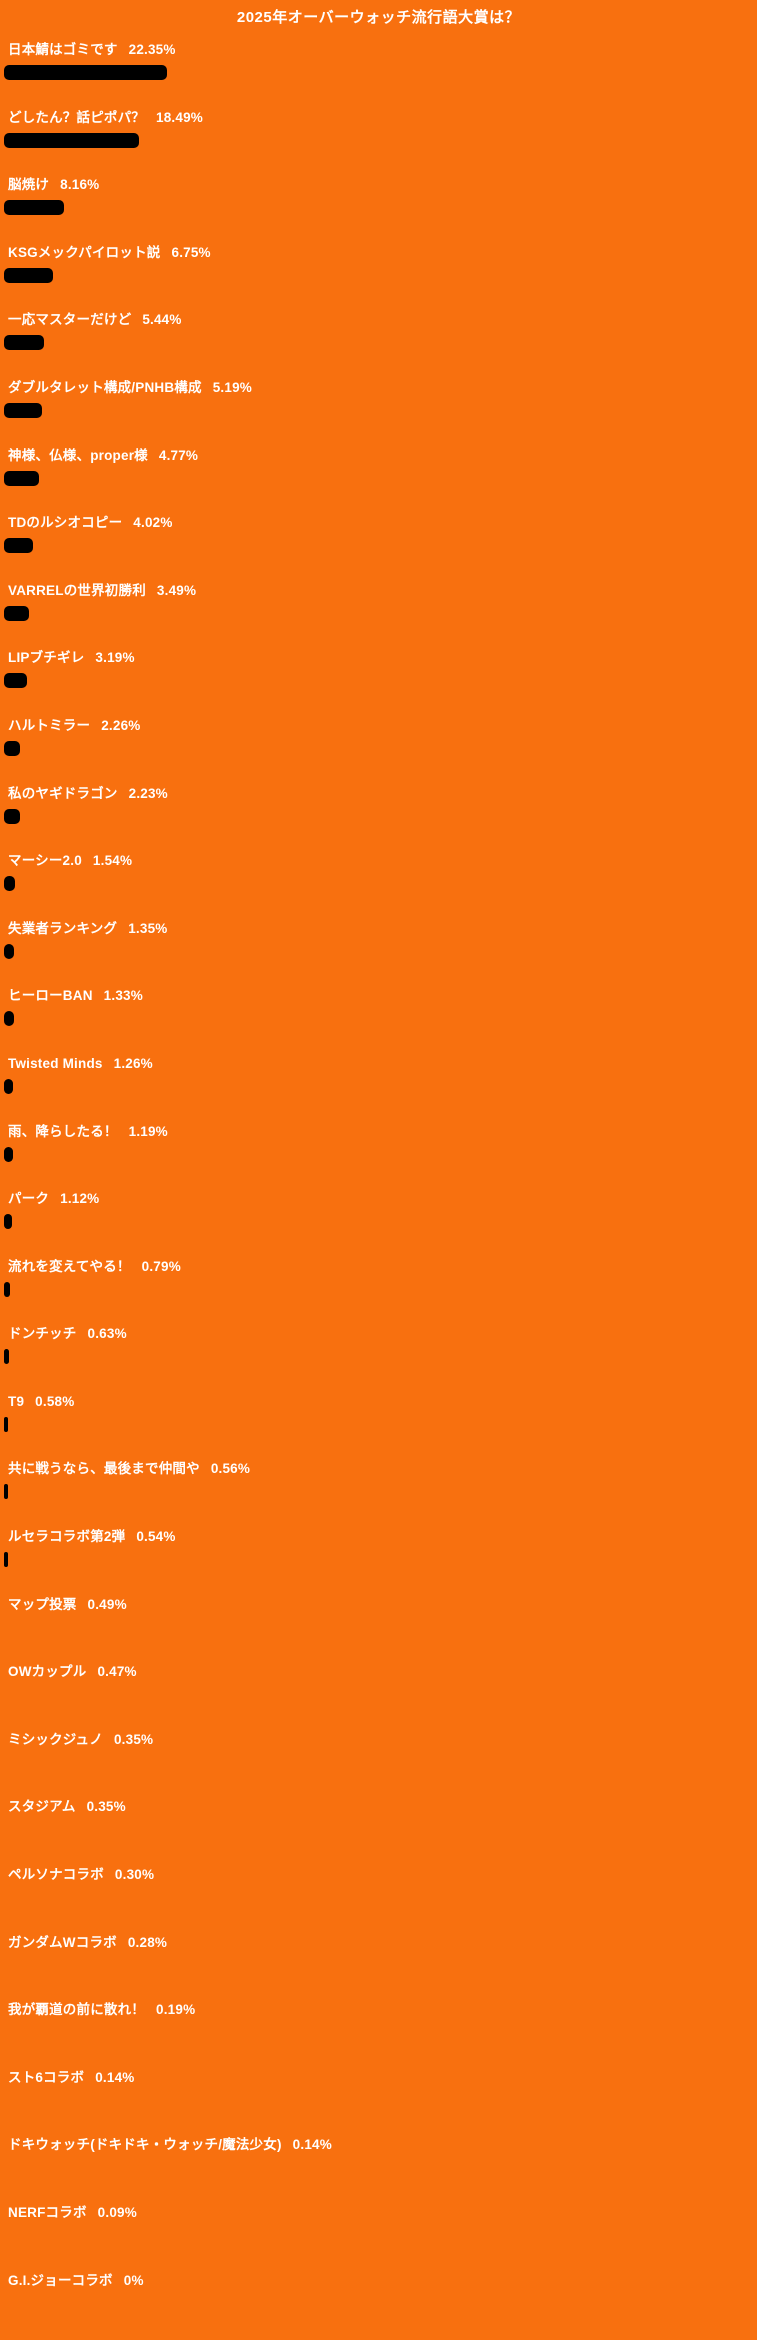  I want to click on category-label: ドンチッチ, so click(42, 1334).